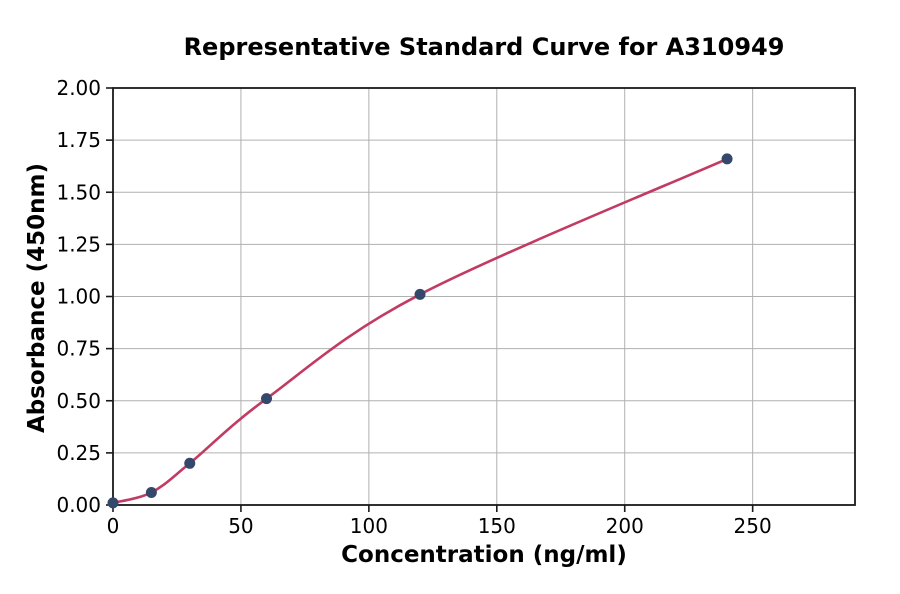  Describe the element at coordinates (497, 526) in the screenshot. I see `x-tick-label: 150` at that location.